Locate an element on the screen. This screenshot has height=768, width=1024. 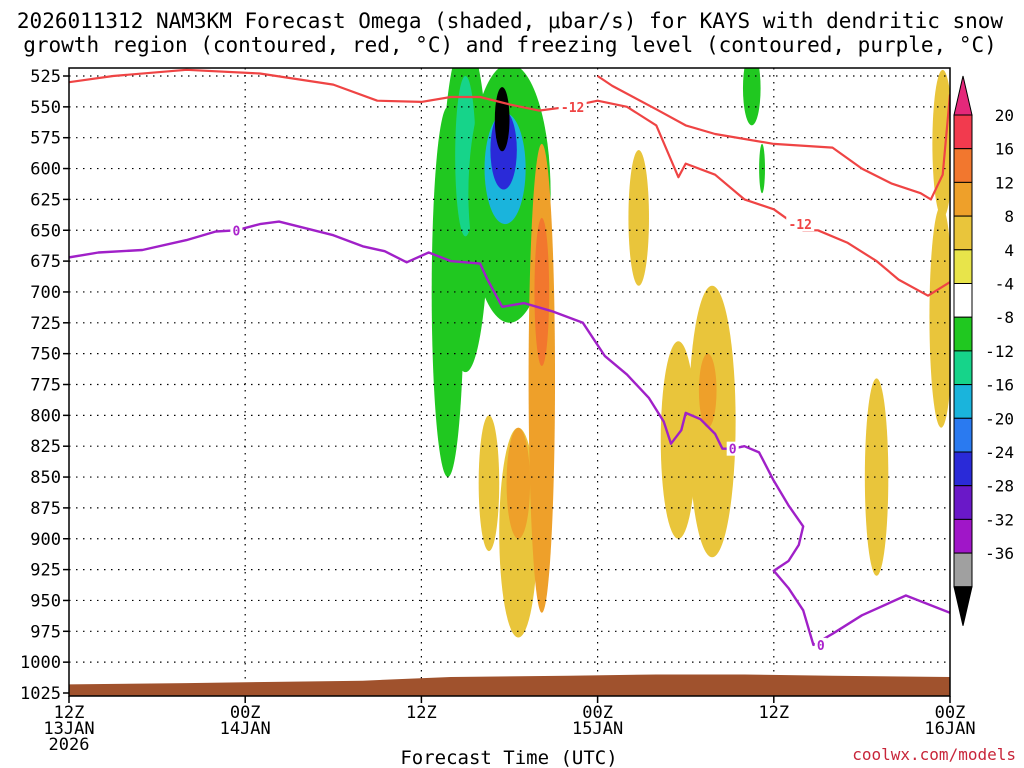
dgz-minus12-line-b is located at coordinates (773, 138).